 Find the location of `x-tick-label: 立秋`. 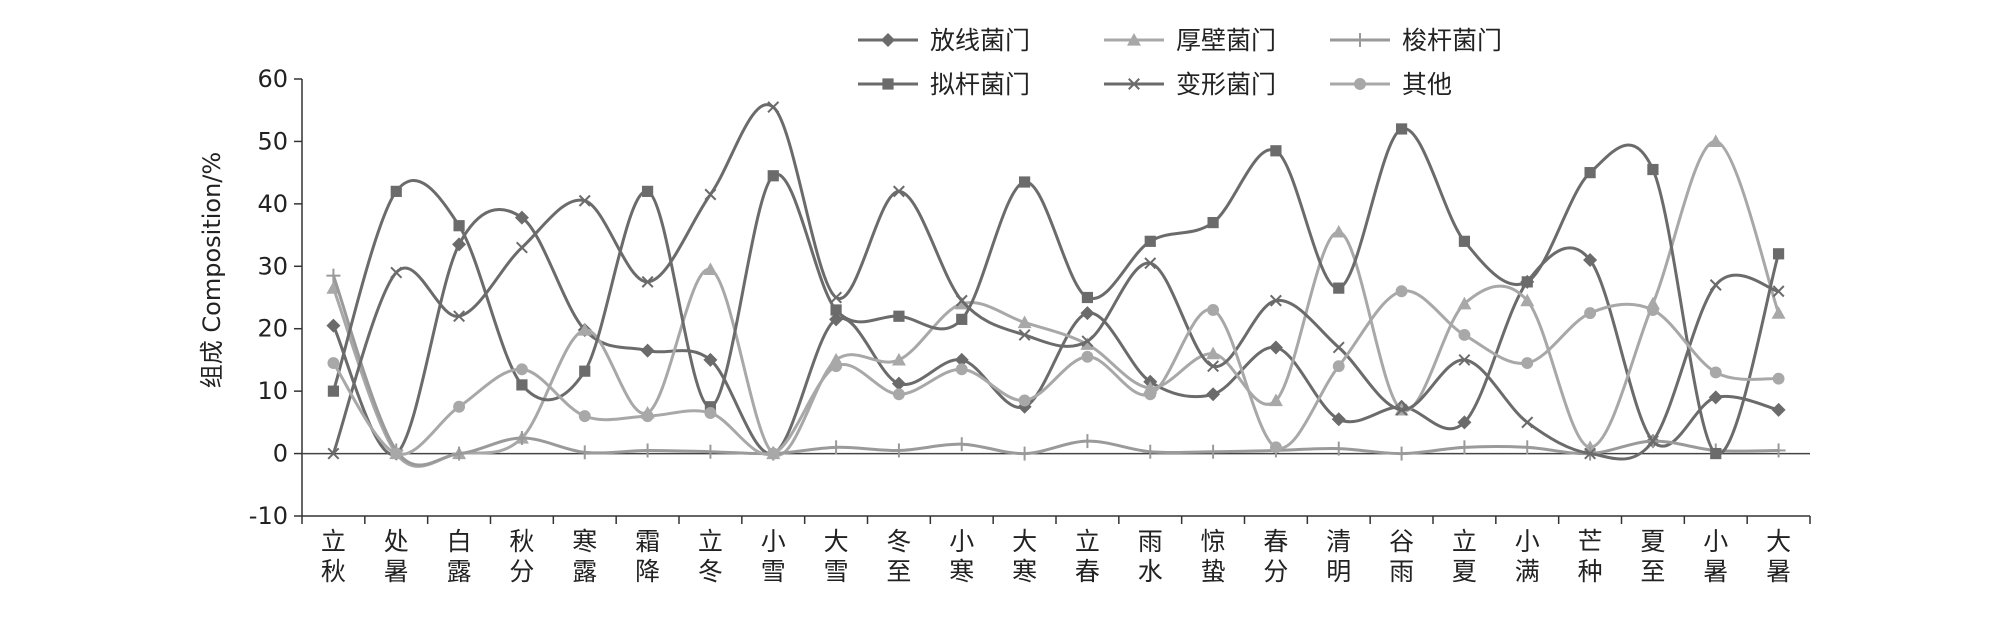

x-tick-label: 立秋 is located at coordinates (333, 556).